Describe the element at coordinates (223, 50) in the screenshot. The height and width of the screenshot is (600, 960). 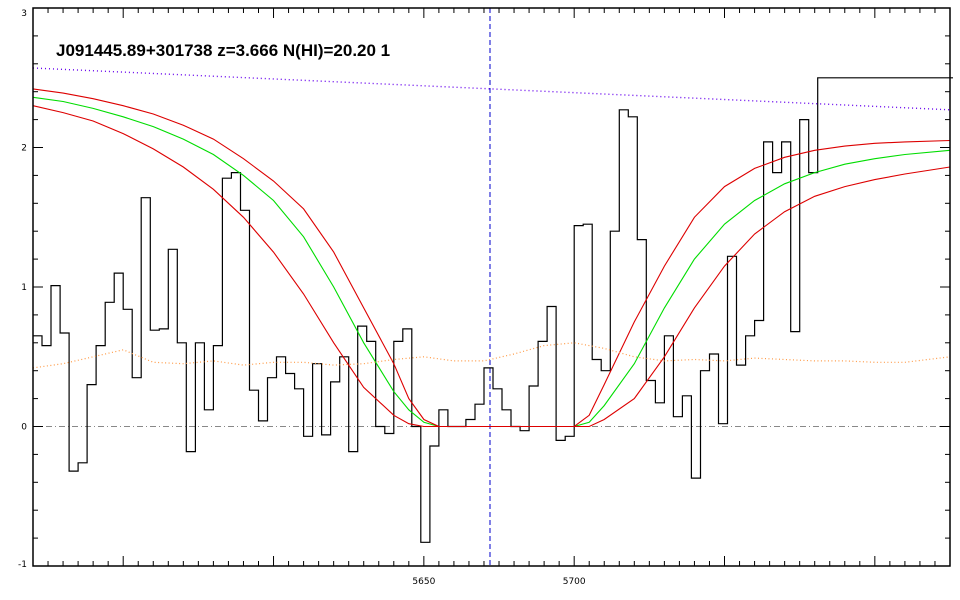
I see `chart-title: J091445.89+301738 z=3.666 N(HI)=20.20 1` at that location.